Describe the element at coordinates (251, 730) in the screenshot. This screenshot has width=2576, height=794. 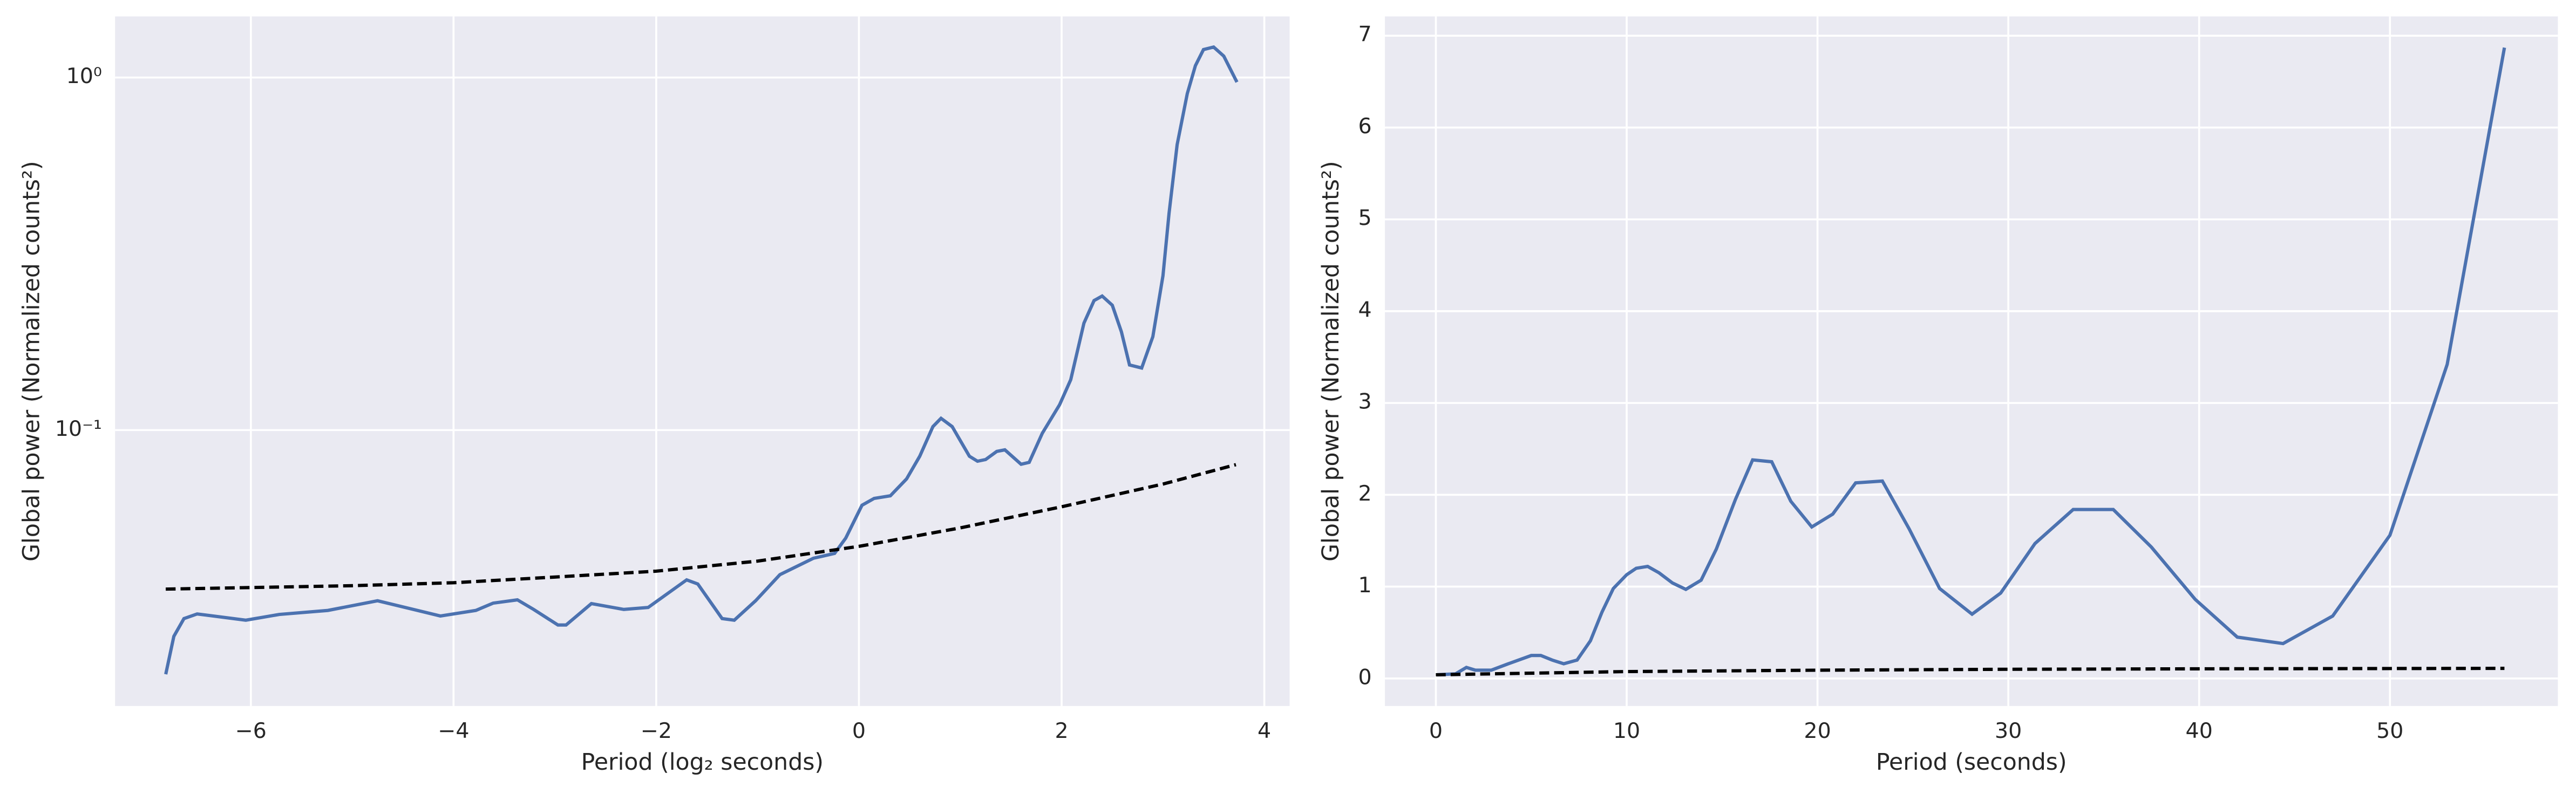
I see `x-tick-label: −6` at that location.